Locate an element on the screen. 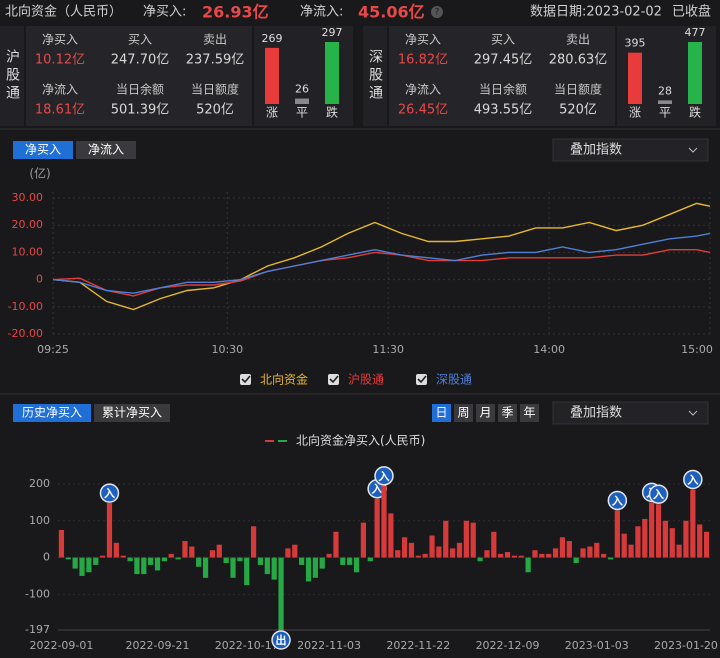 This screenshot has height=658, width=720. stat-value: 520亿 is located at coordinates (578, 110).